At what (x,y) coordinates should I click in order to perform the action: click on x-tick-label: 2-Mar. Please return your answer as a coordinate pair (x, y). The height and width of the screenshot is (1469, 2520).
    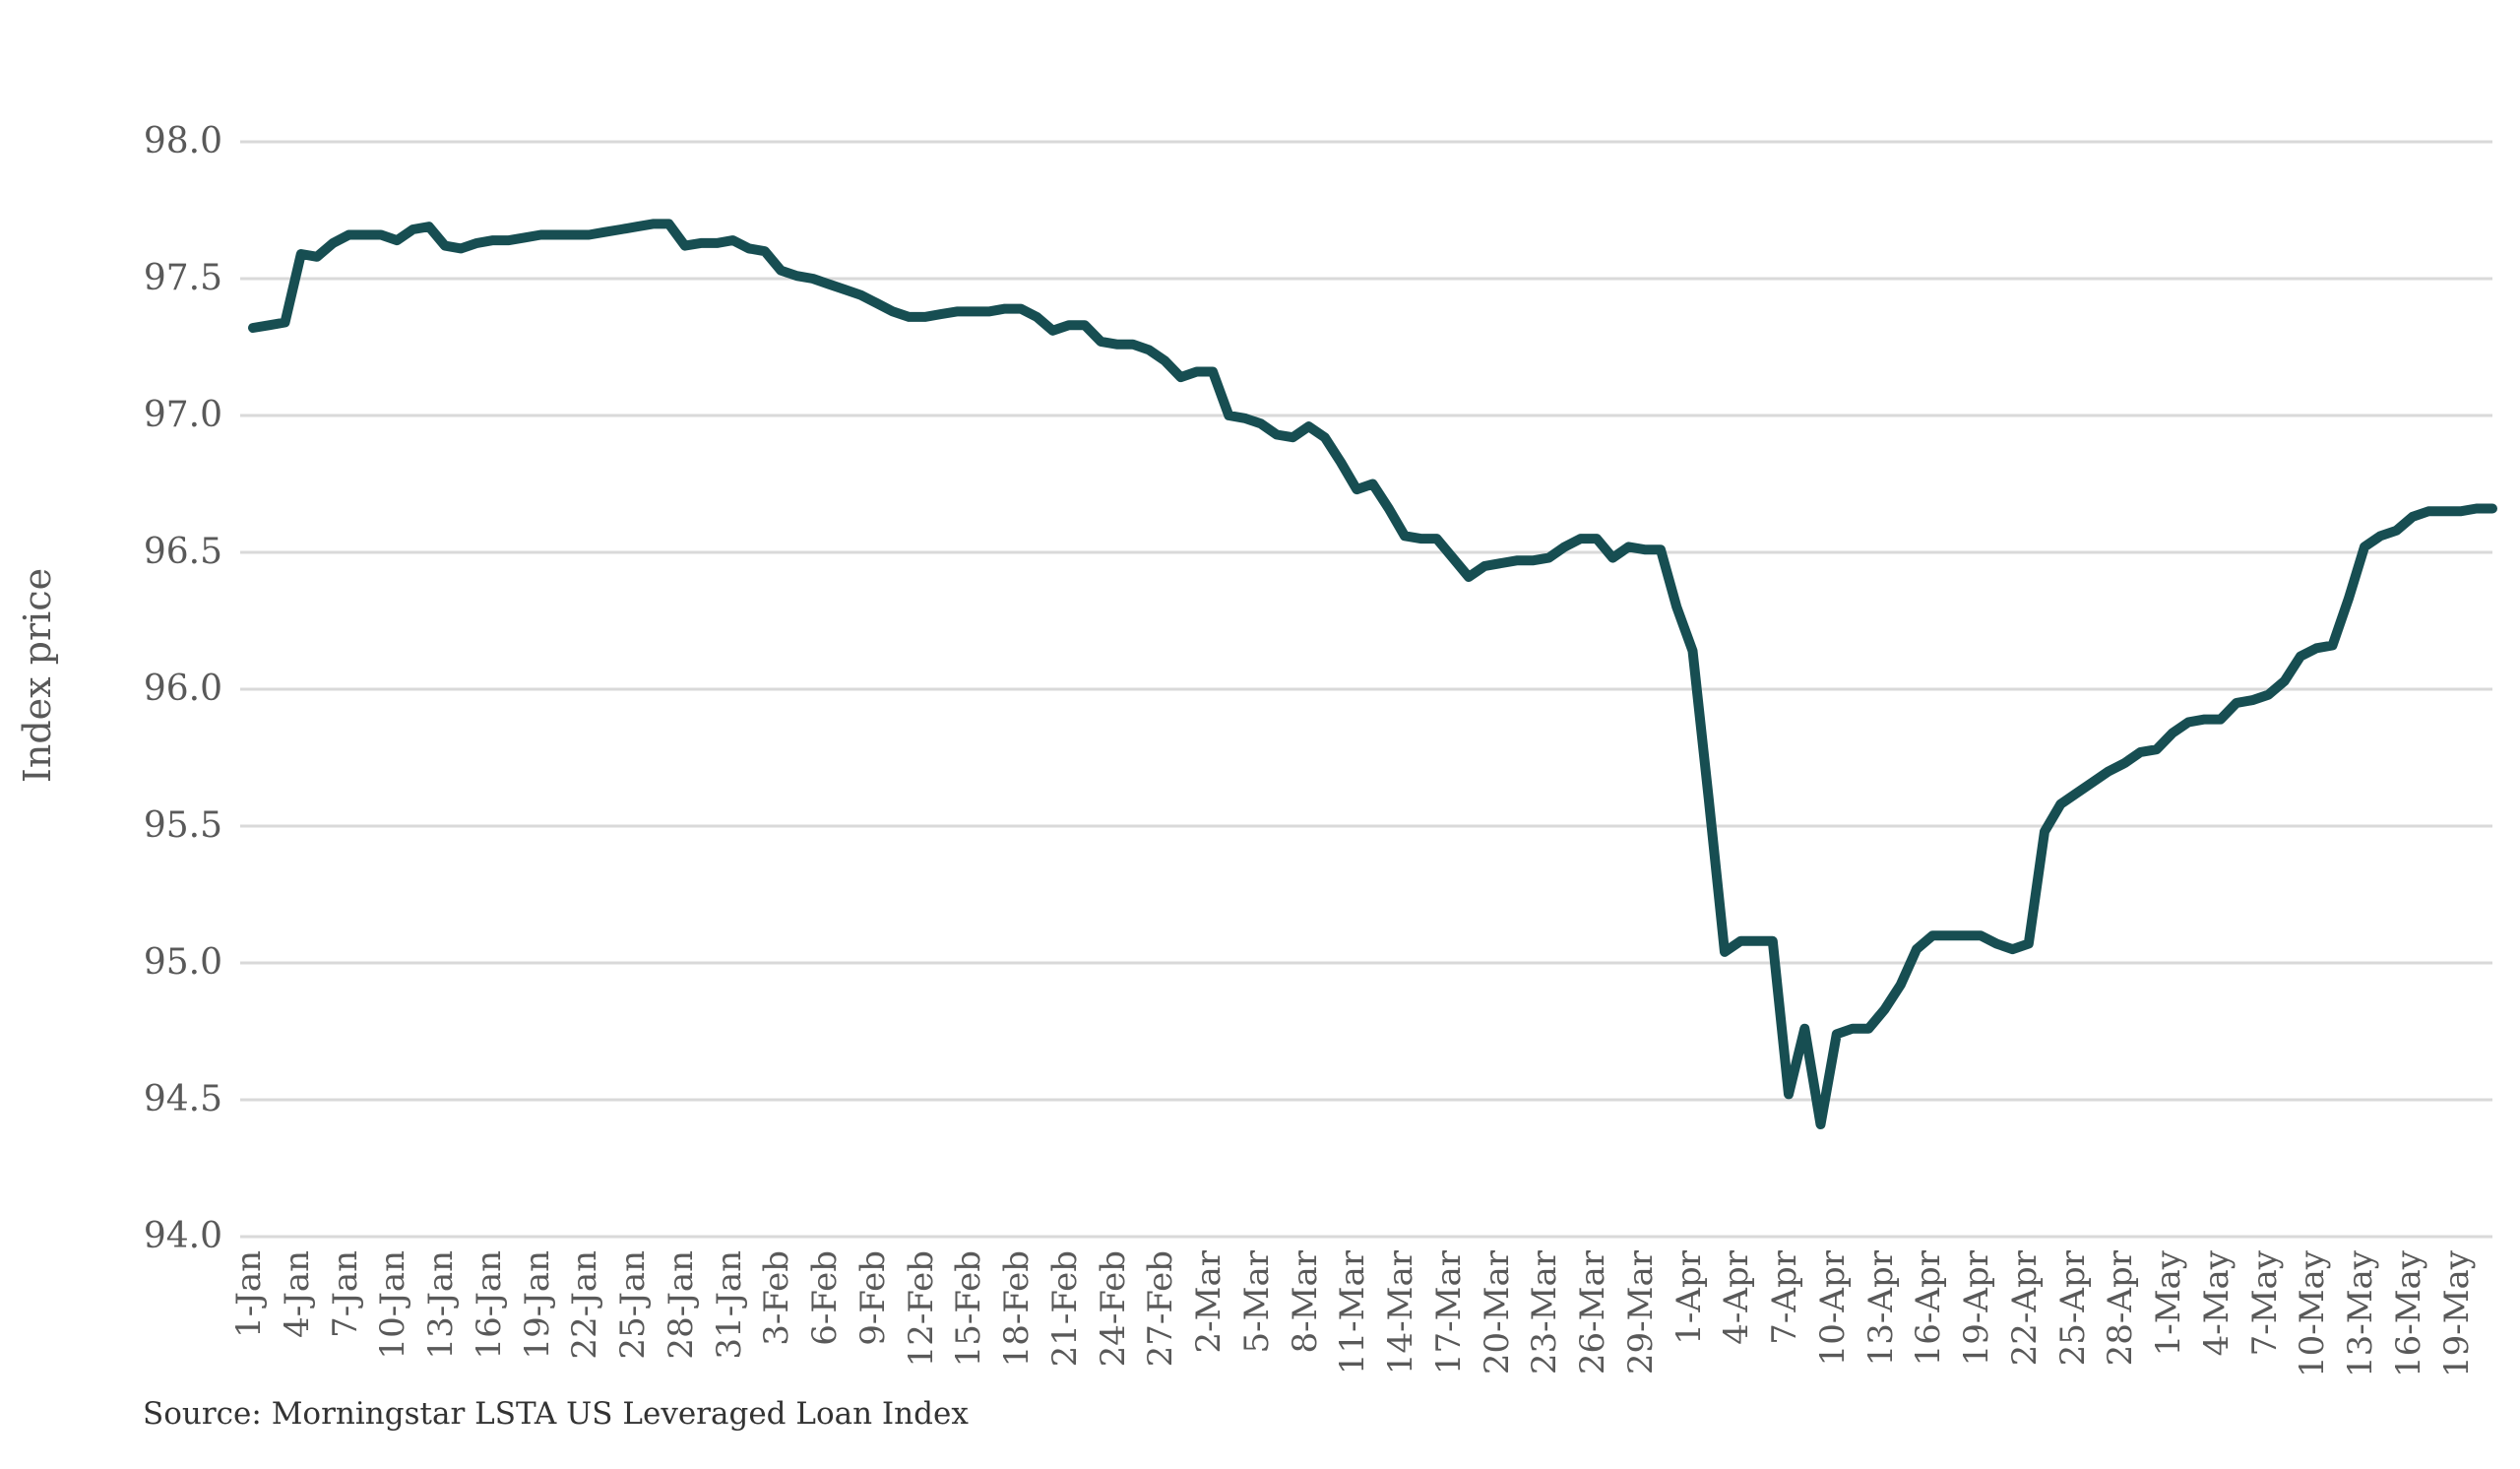
    Looking at the image, I should click on (1208, 1302).